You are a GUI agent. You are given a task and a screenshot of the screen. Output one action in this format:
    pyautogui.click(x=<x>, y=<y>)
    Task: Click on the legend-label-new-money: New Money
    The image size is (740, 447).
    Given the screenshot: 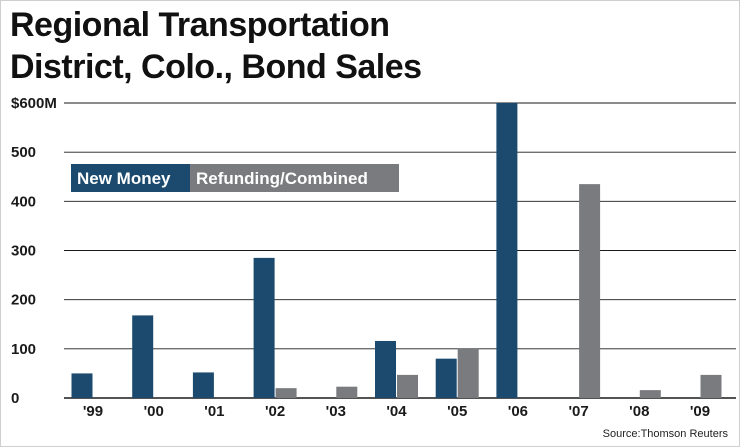 What is the action you would take?
    pyautogui.click(x=124, y=178)
    